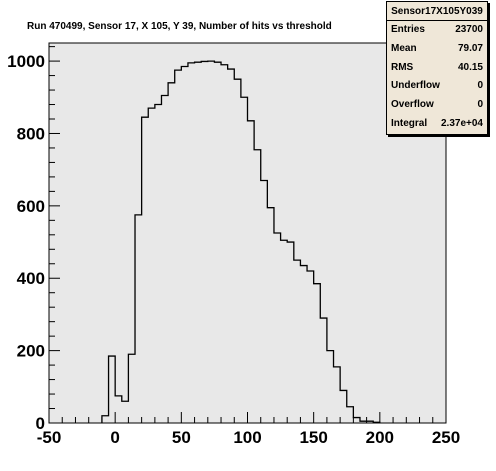 The height and width of the screenshot is (471, 496). Describe the element at coordinates (313, 437) in the screenshot. I see `x-tick-label: 150` at that location.